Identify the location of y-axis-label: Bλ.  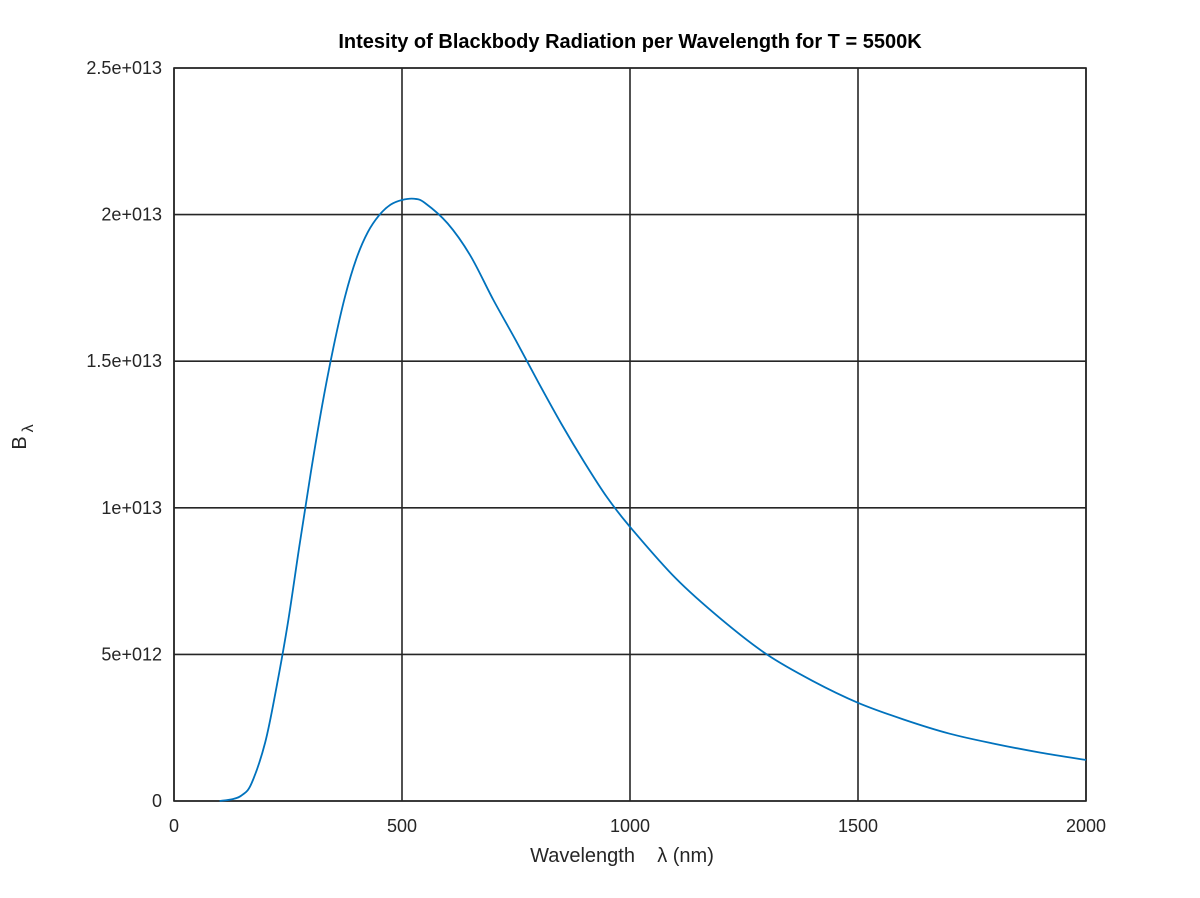
(23, 436).